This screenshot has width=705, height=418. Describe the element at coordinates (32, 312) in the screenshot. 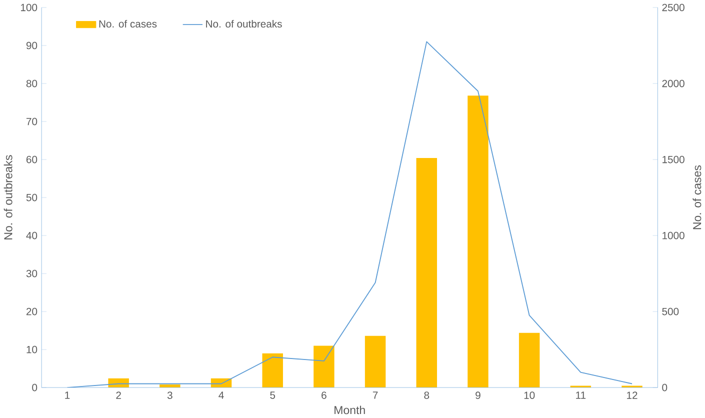

I see `y-tick-label: 20` at that location.